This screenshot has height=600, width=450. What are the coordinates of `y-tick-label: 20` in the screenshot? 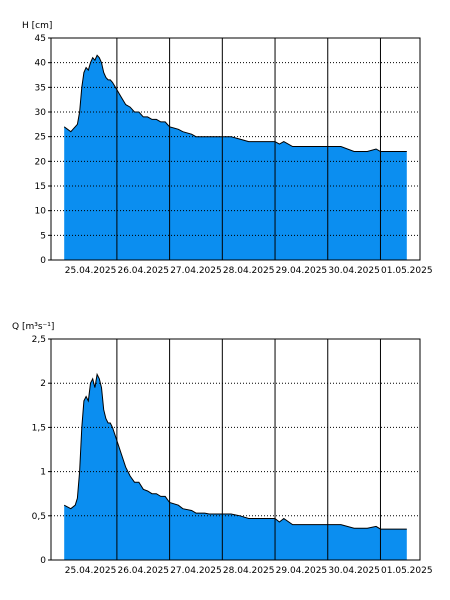 It's located at (41, 162).